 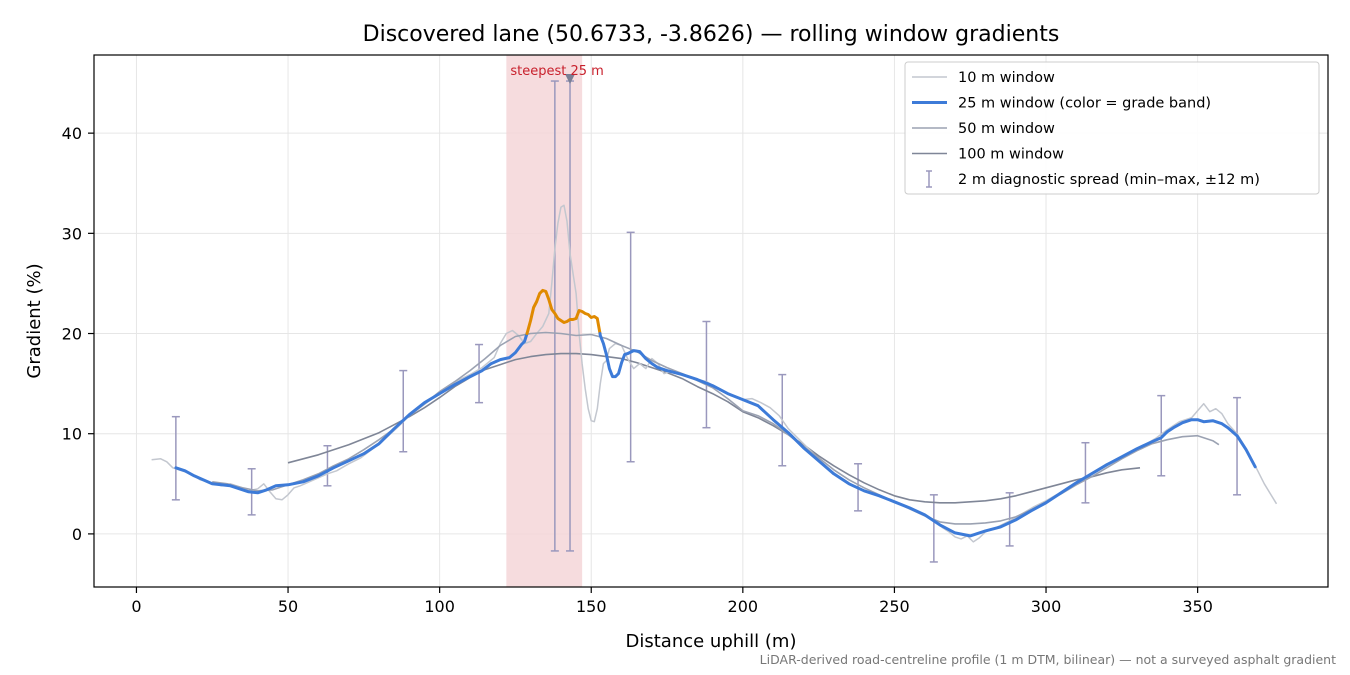 What do you see at coordinates (1006, 129) in the screenshot?
I see `legend-label: 50 m window` at bounding box center [1006, 129].